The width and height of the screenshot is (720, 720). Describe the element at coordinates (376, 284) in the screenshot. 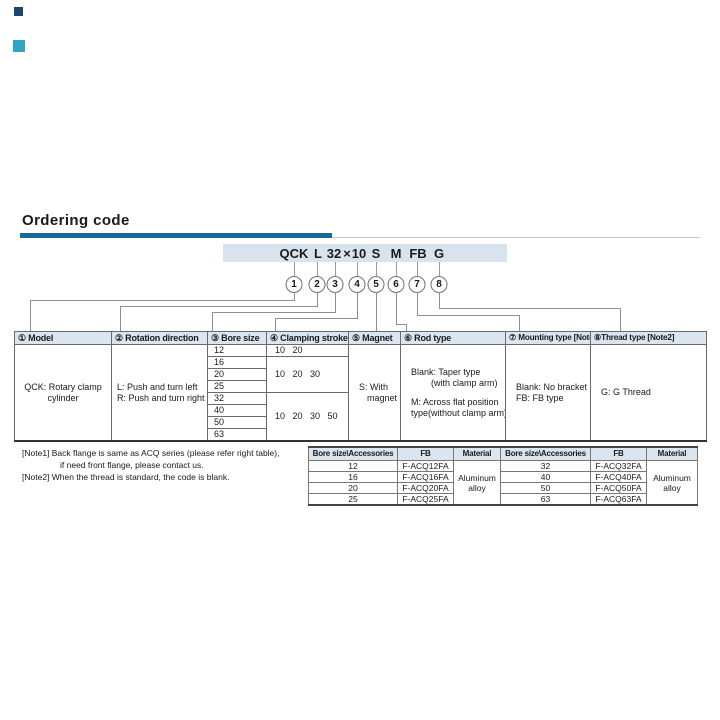

I see `order-circle-5: 5` at that location.